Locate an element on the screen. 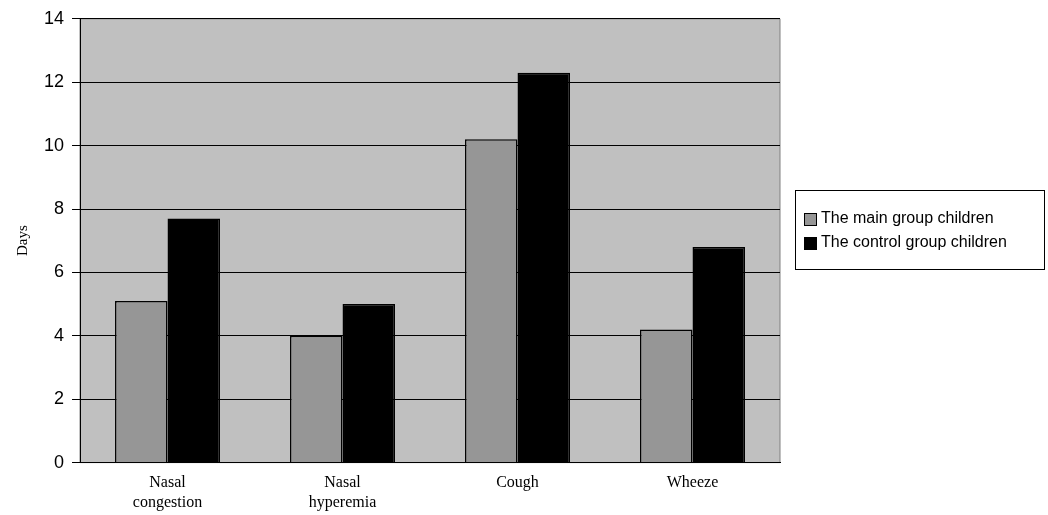  y-tick-label: 14 is located at coordinates (54, 17).